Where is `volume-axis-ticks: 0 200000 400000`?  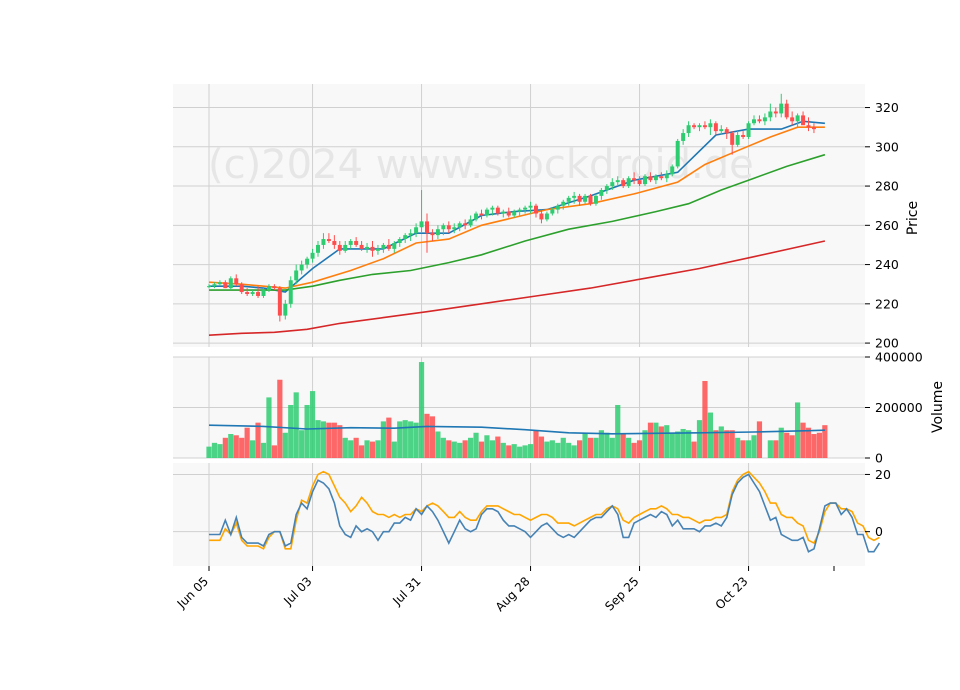 volume-axis-ticks: 0 200000 400000 is located at coordinates (894, 408).